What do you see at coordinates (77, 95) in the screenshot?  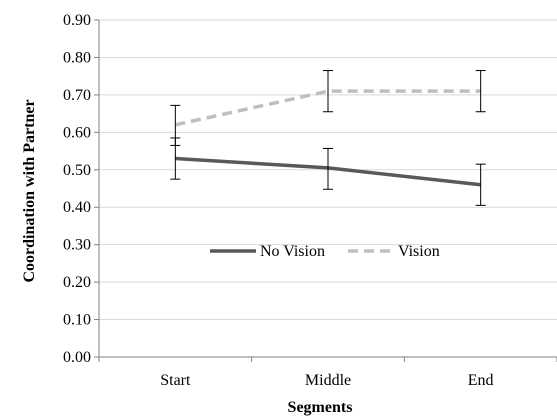 I see `y-tick-label: 0.70` at bounding box center [77, 95].